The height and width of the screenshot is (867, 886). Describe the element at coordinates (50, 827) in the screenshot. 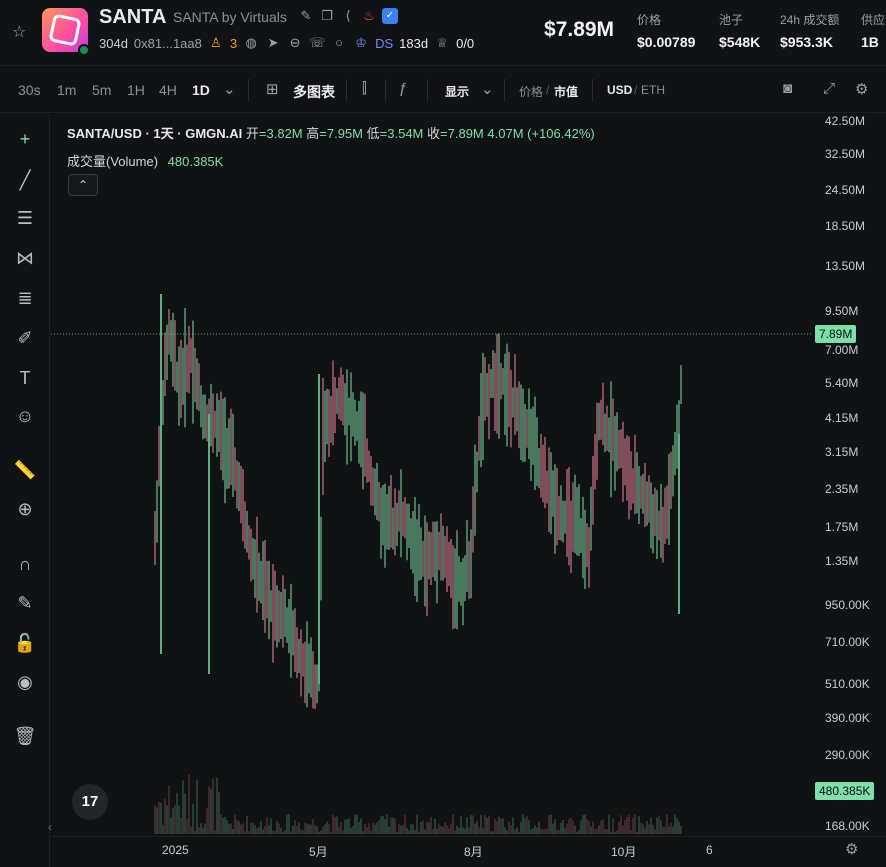

I see `scroll-left-chevron-icon: ‹` at that location.